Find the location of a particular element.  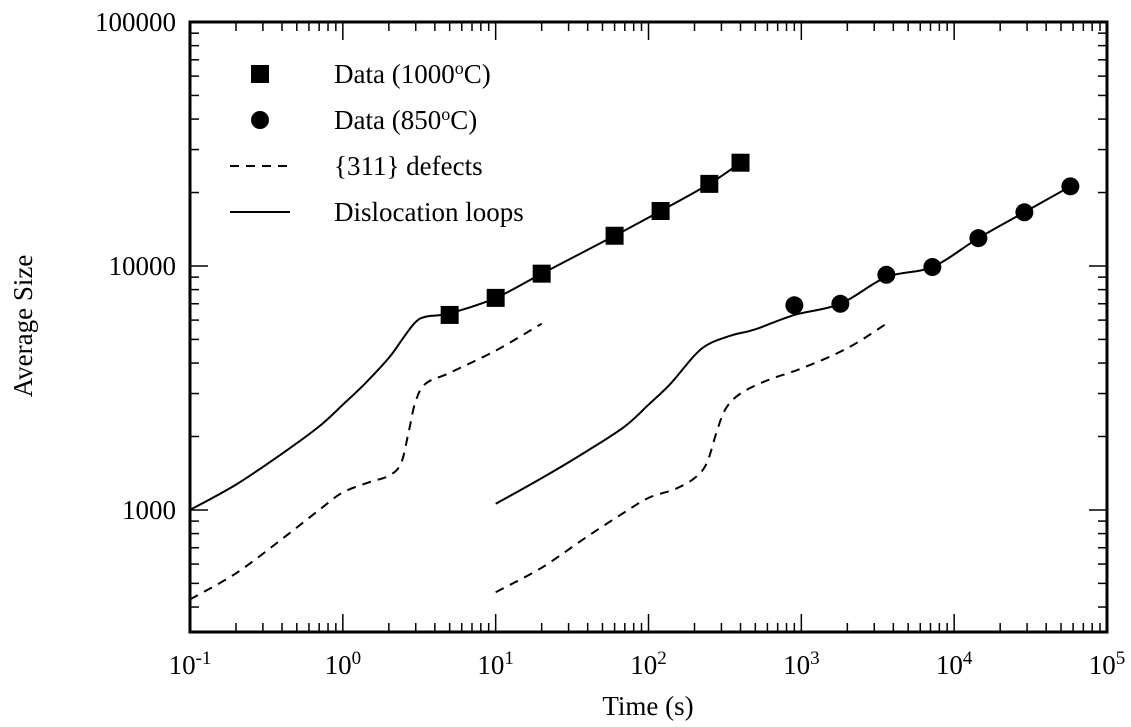

x-tick-labels: 10⁻¹ 10⁰ 10¹ 10² 10³ 10⁴ 10⁵ is located at coordinates (647, 664).